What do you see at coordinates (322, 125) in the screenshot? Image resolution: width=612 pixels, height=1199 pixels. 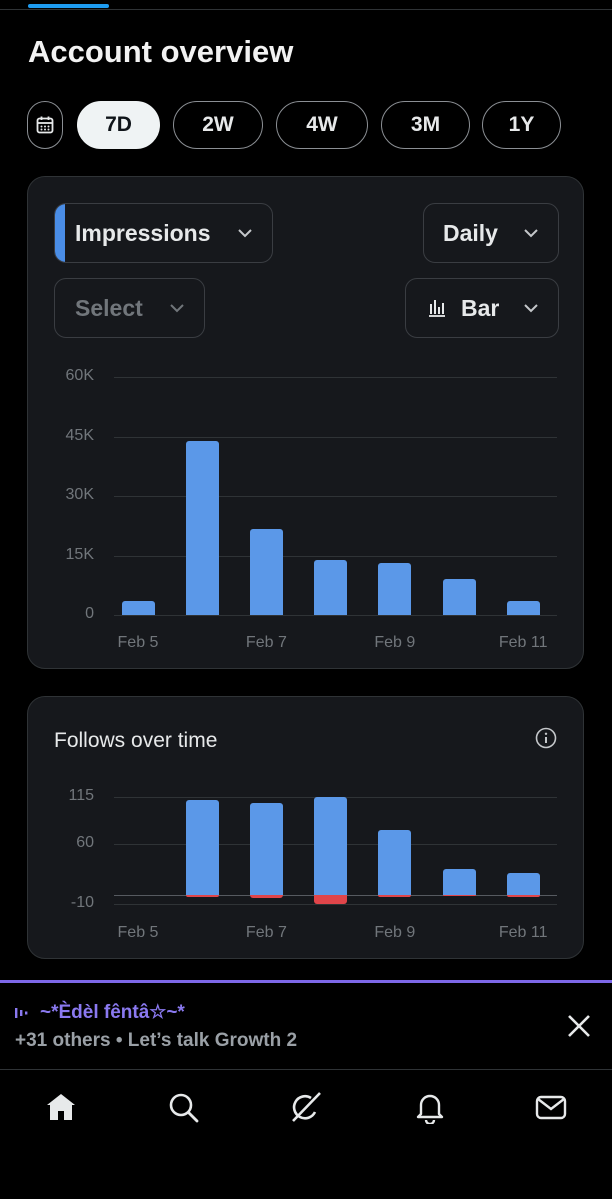 I see `range-4w-button: 4W` at bounding box center [322, 125].